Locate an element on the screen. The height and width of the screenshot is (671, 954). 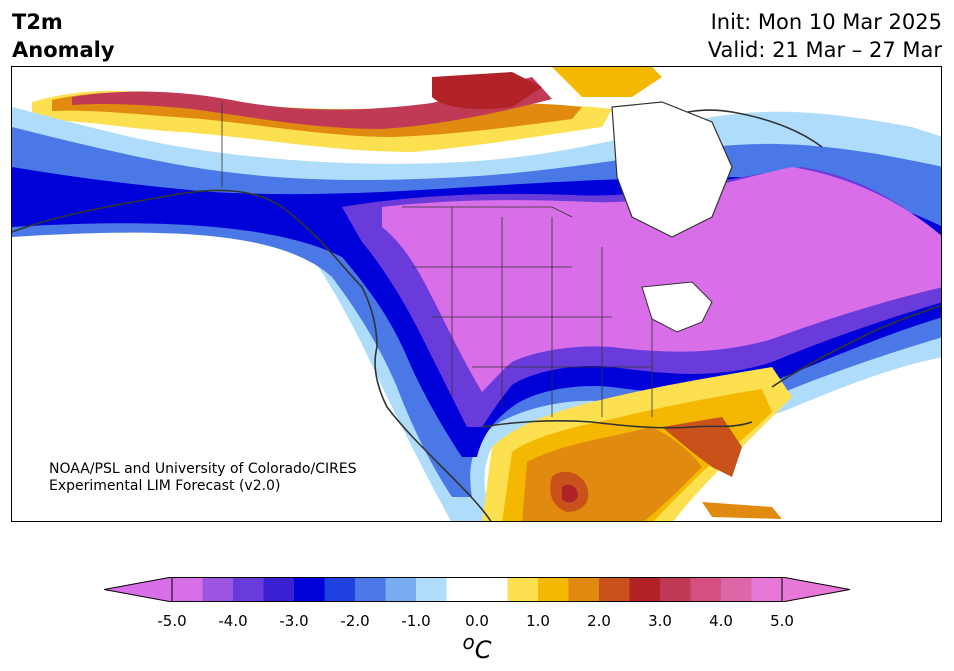
colorbar-tick-label: -1.0 is located at coordinates (416, 621).